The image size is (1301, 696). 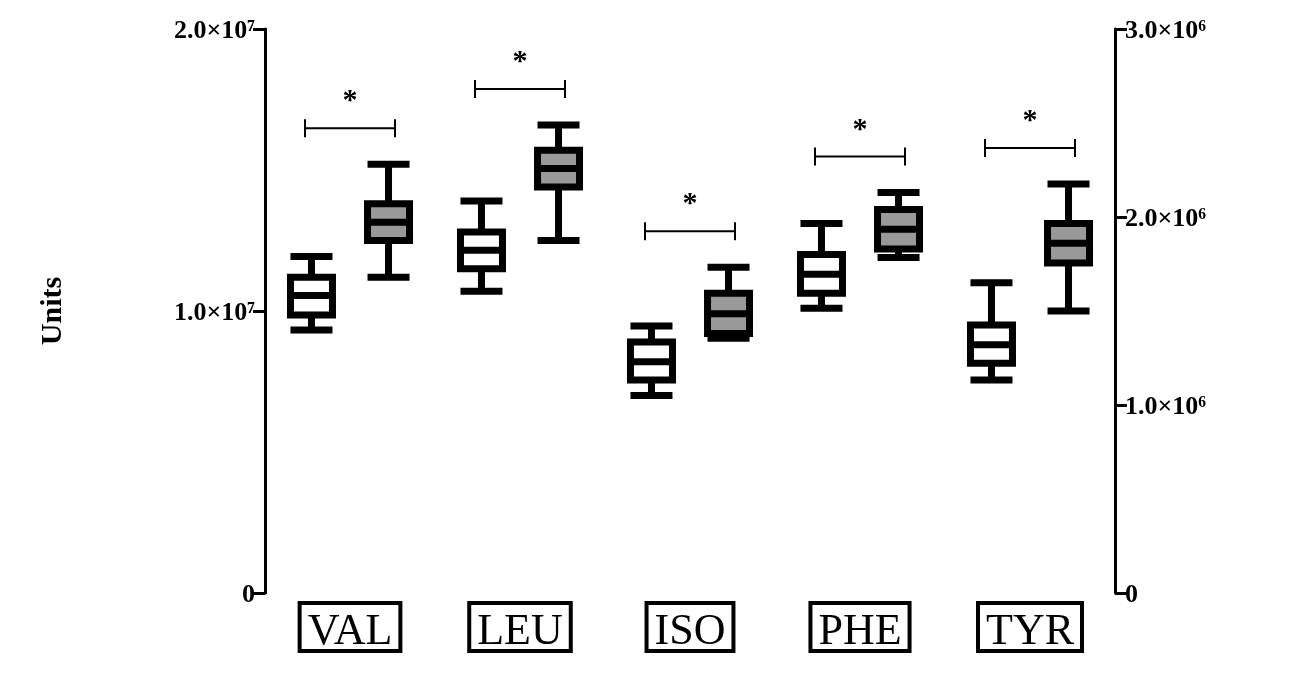 What do you see at coordinates (214, 29) in the screenshot?
I see `y-tick-label: 2.0×10⁷` at bounding box center [214, 29].